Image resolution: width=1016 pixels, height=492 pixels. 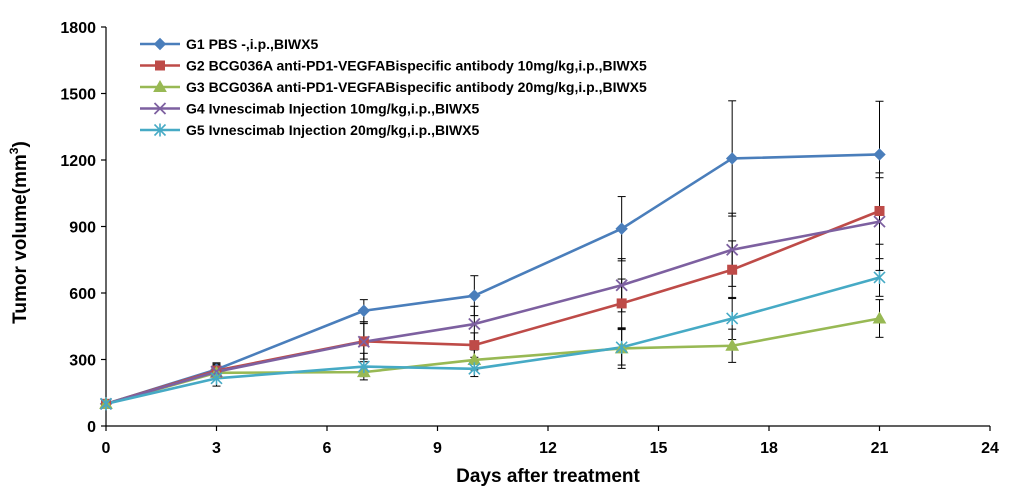 I want to click on legend-marker-g3, so click(x=160, y=85).